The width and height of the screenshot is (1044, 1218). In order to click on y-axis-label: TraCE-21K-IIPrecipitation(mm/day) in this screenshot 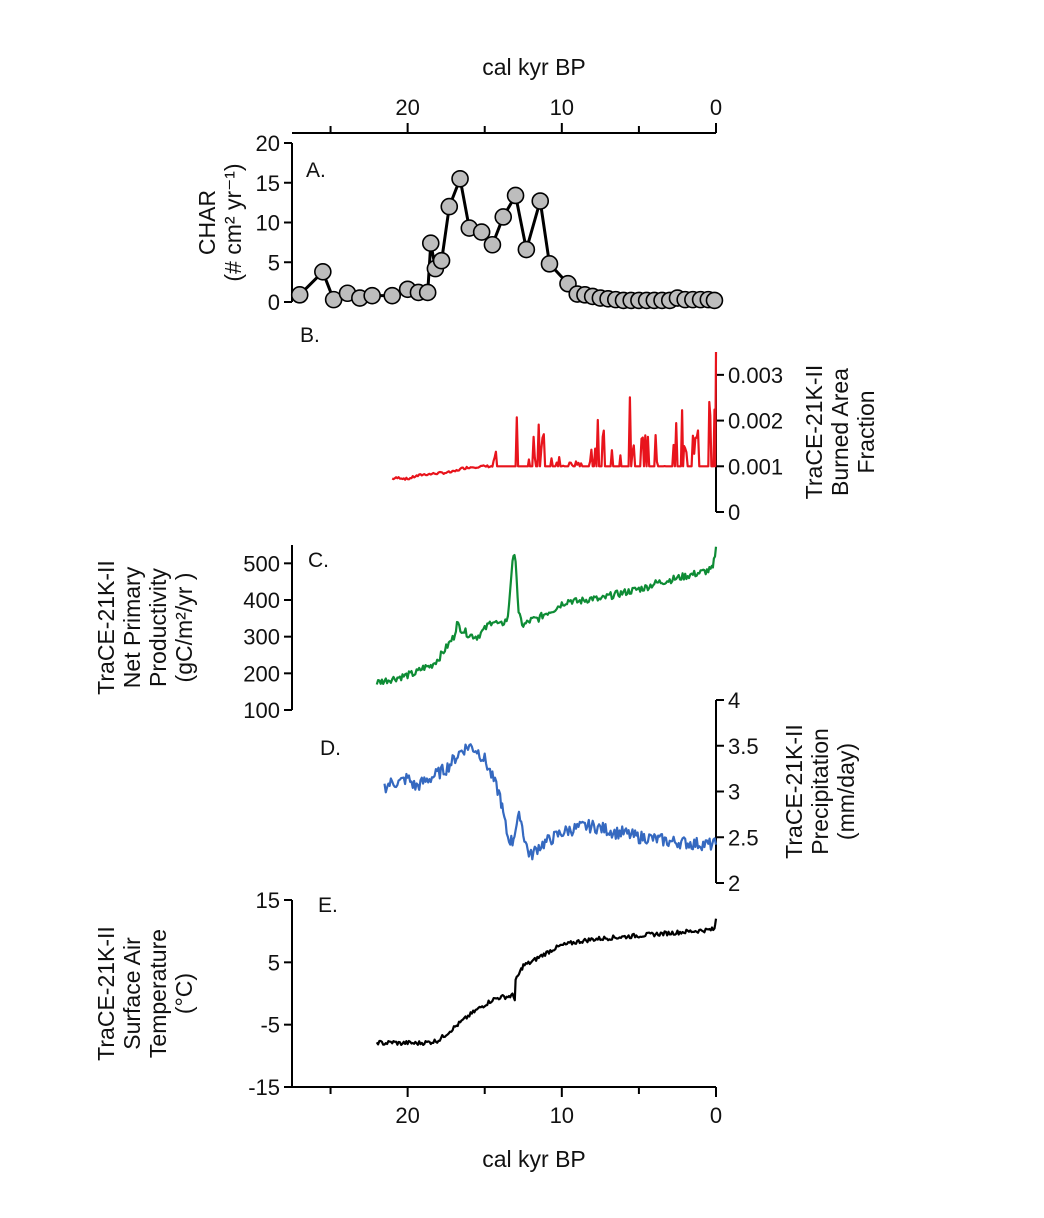, I will do `click(820, 791)`.